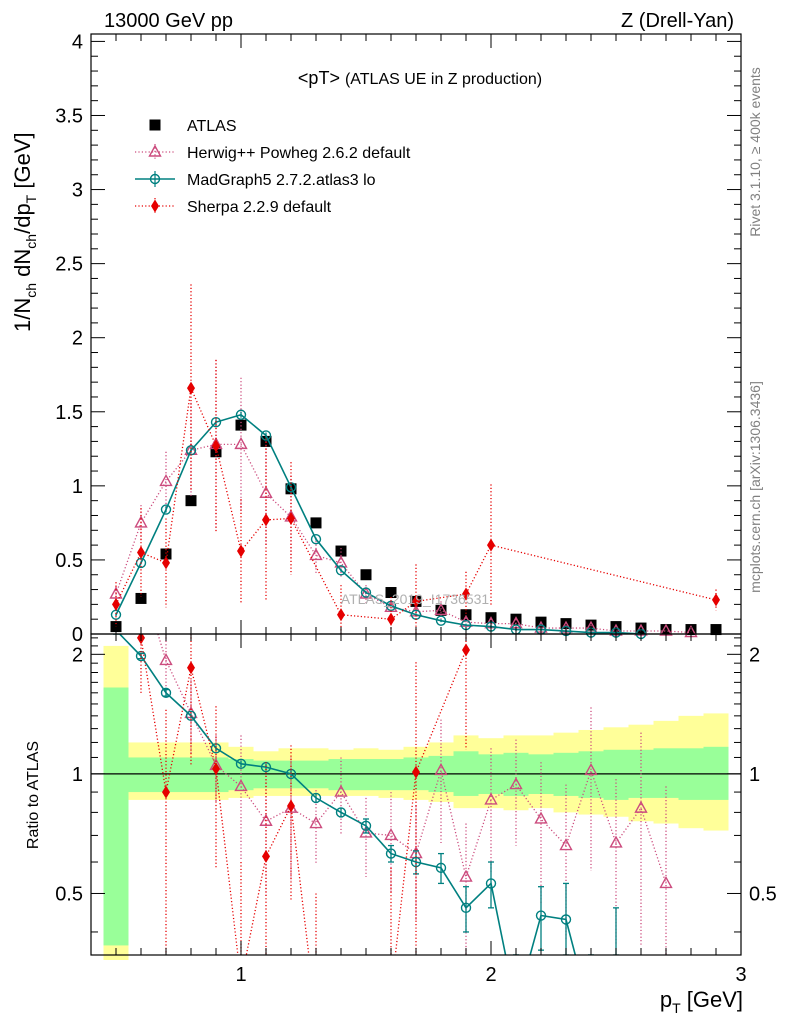  Describe the element at coordinates (155, 125) in the screenshot. I see `legend-marker-atlas` at that location.